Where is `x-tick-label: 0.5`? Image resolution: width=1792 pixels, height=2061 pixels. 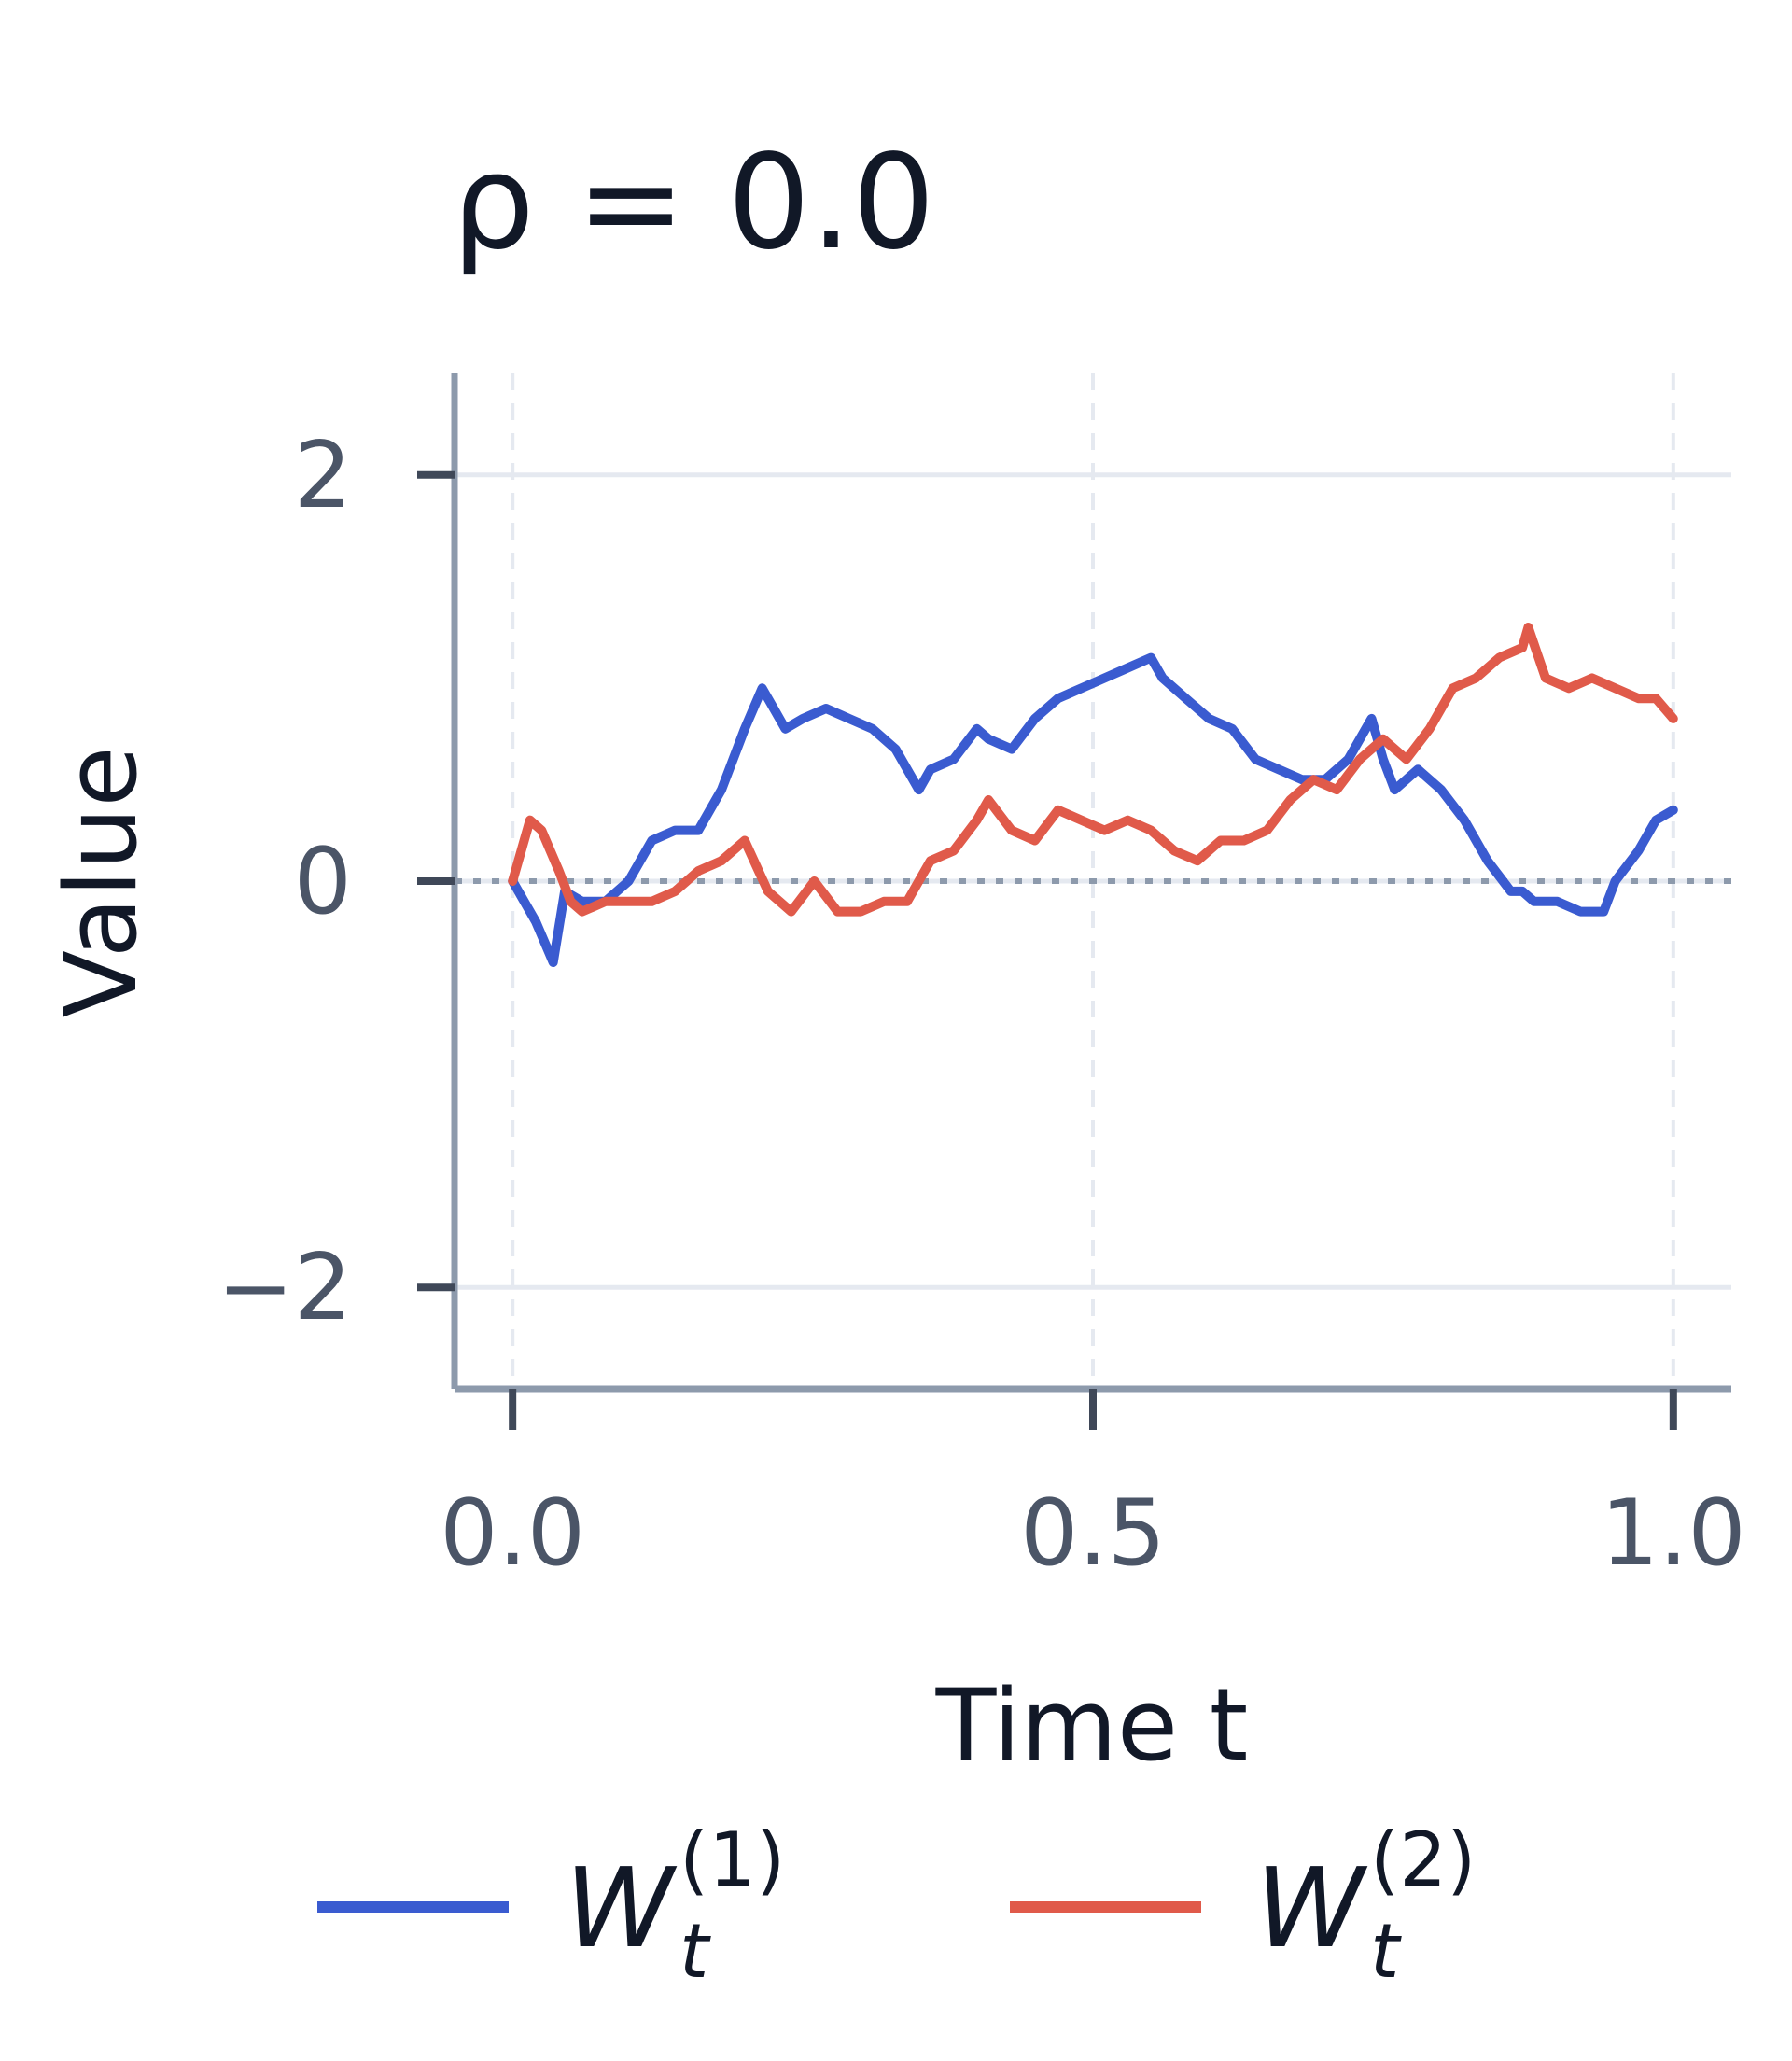 x-tick-label: 0.5 is located at coordinates (1093, 1533).